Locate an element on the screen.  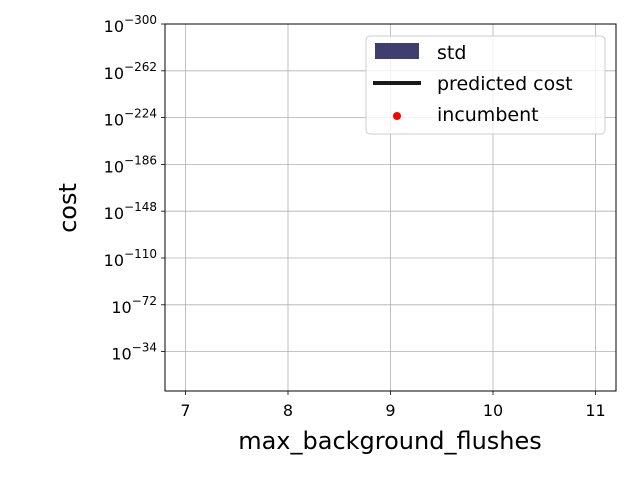
y-tick-exponent: −300 is located at coordinates (140, 20).